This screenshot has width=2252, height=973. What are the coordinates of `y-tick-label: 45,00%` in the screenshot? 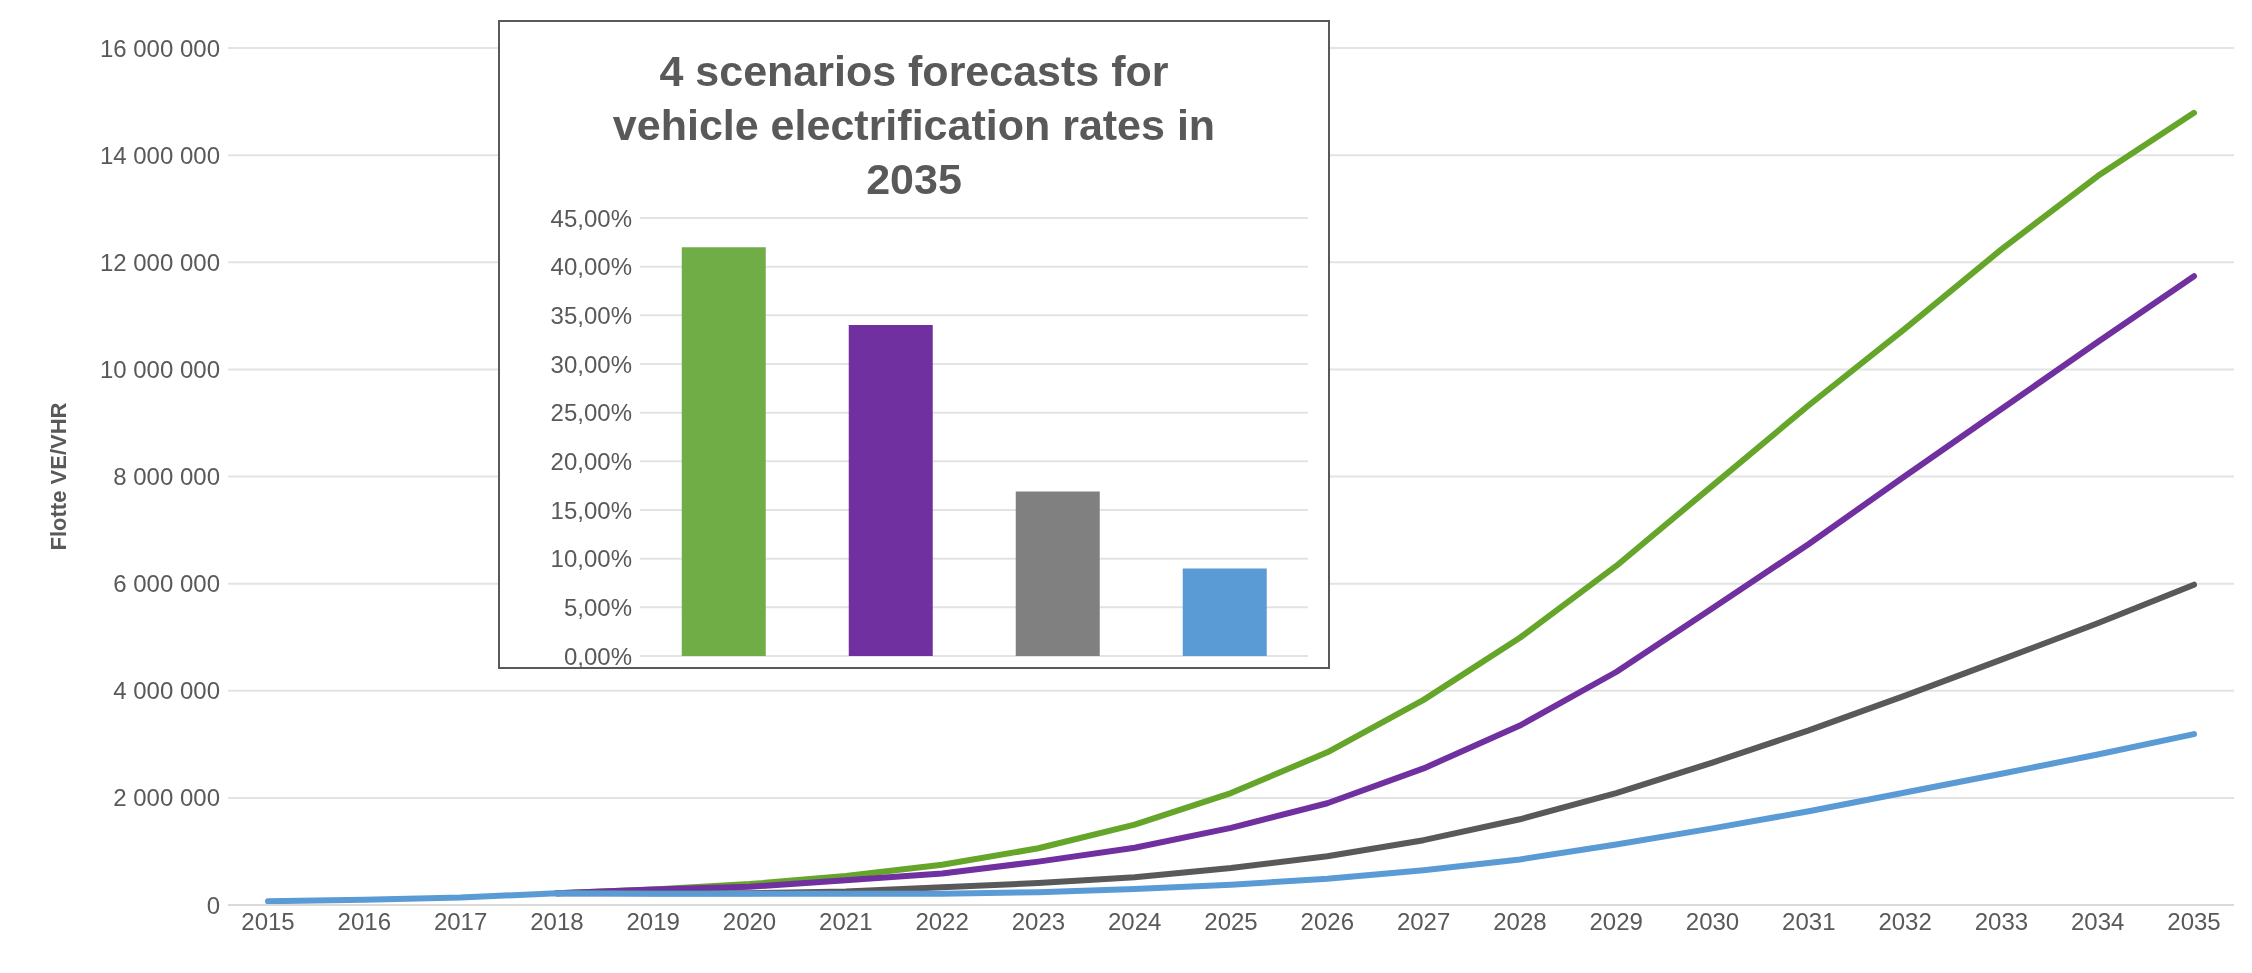 It's located at (591, 218).